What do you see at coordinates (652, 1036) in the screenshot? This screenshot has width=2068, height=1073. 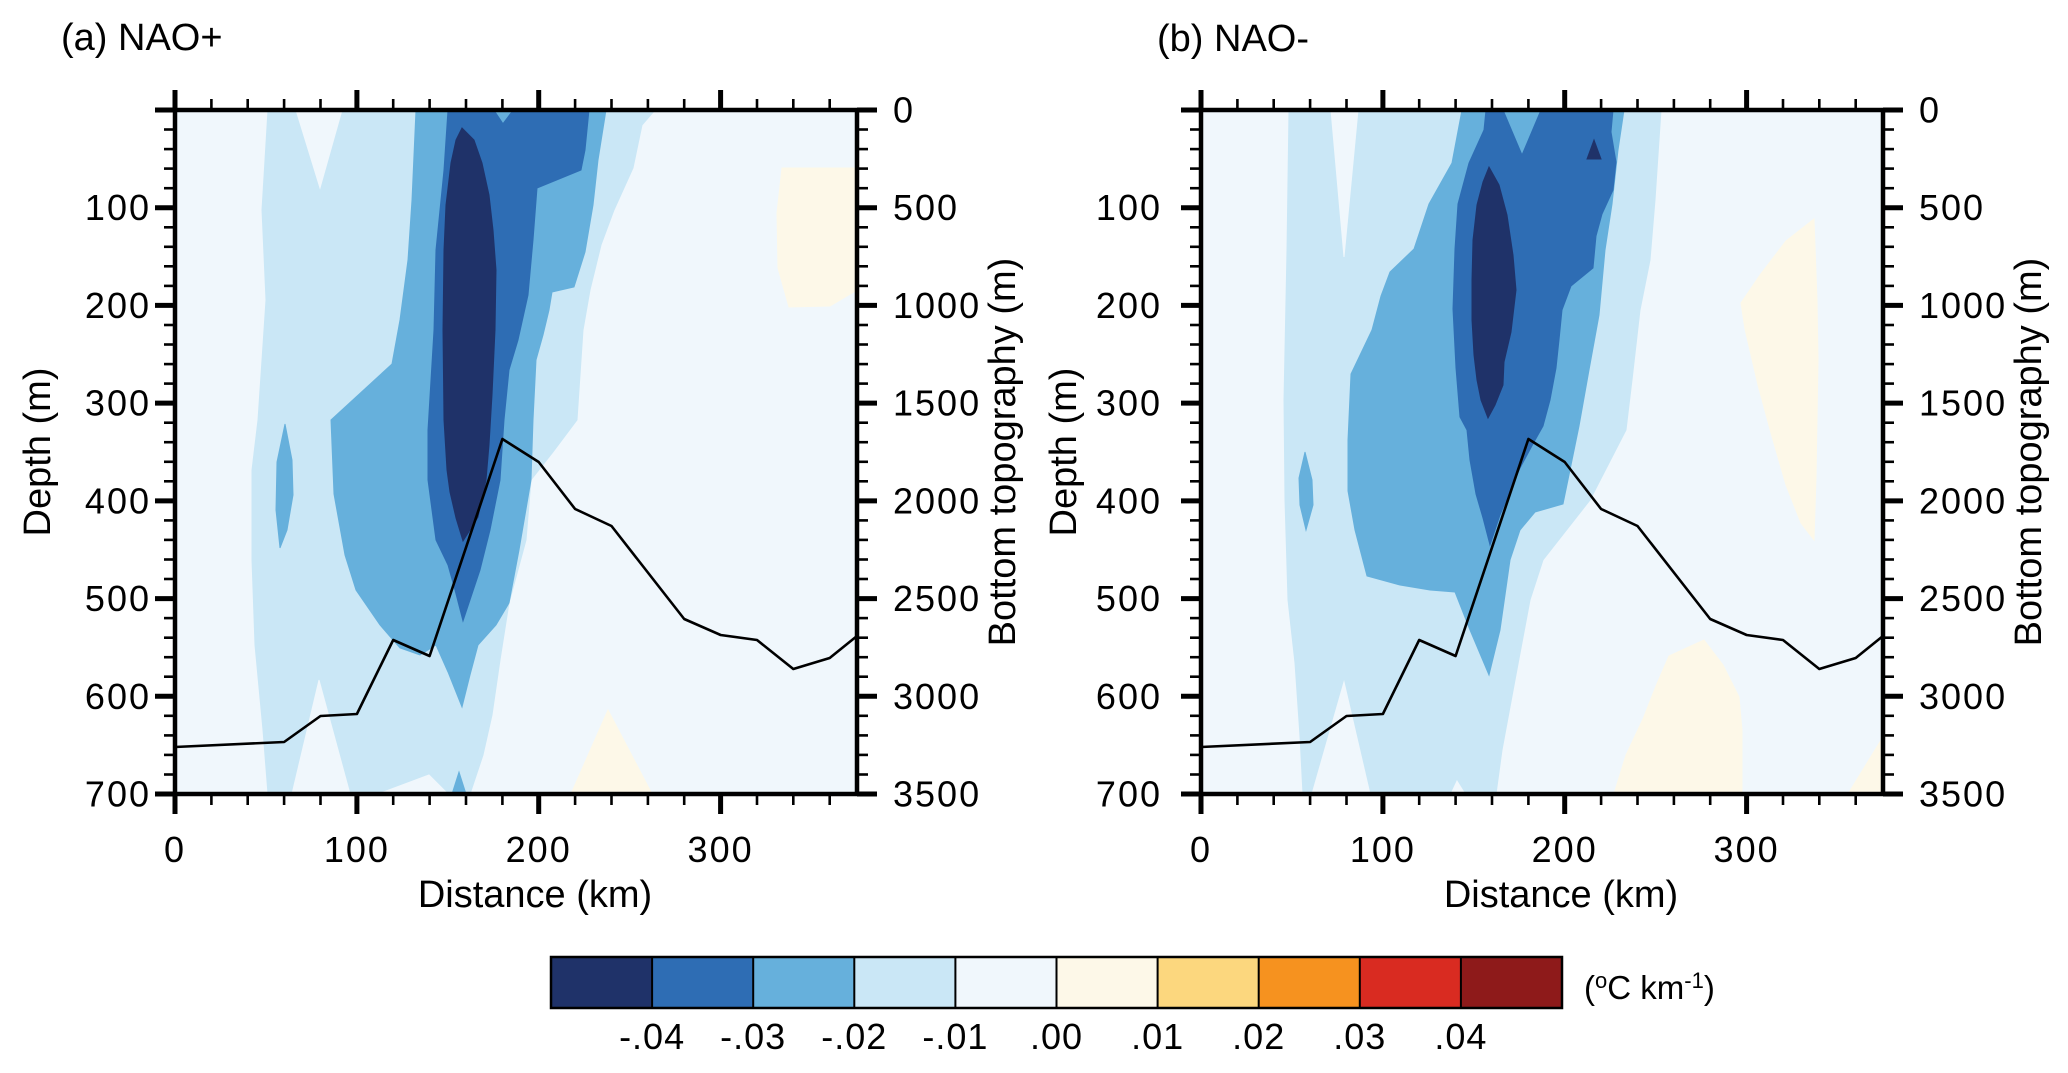 I see `svg-text: -.04` at bounding box center [652, 1036].